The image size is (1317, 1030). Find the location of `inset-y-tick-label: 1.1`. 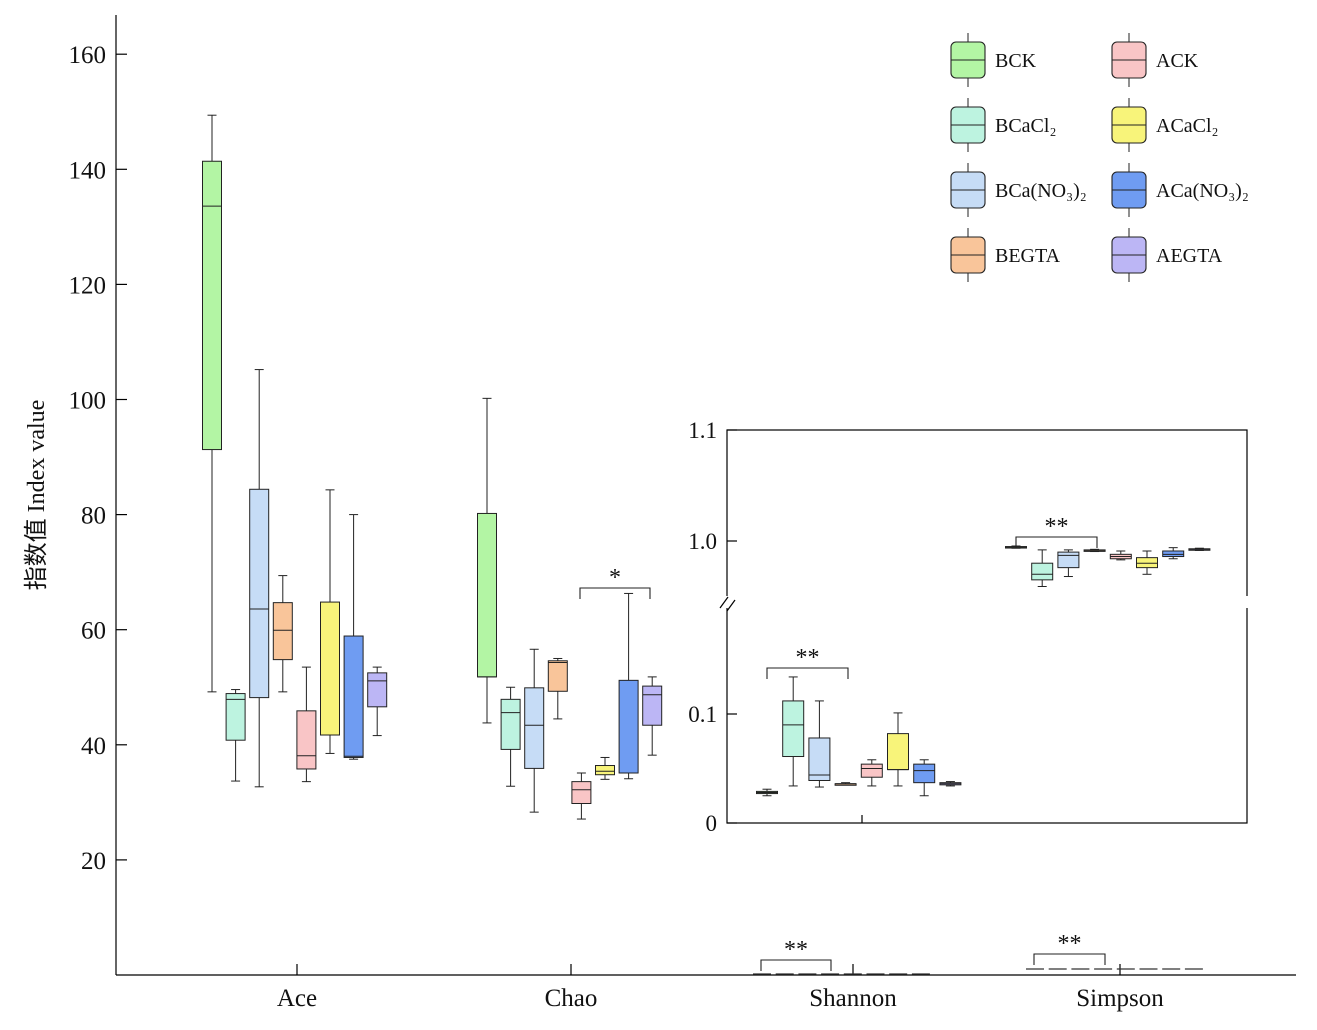

inset-y-tick-label: 1.1 is located at coordinates (702, 430).